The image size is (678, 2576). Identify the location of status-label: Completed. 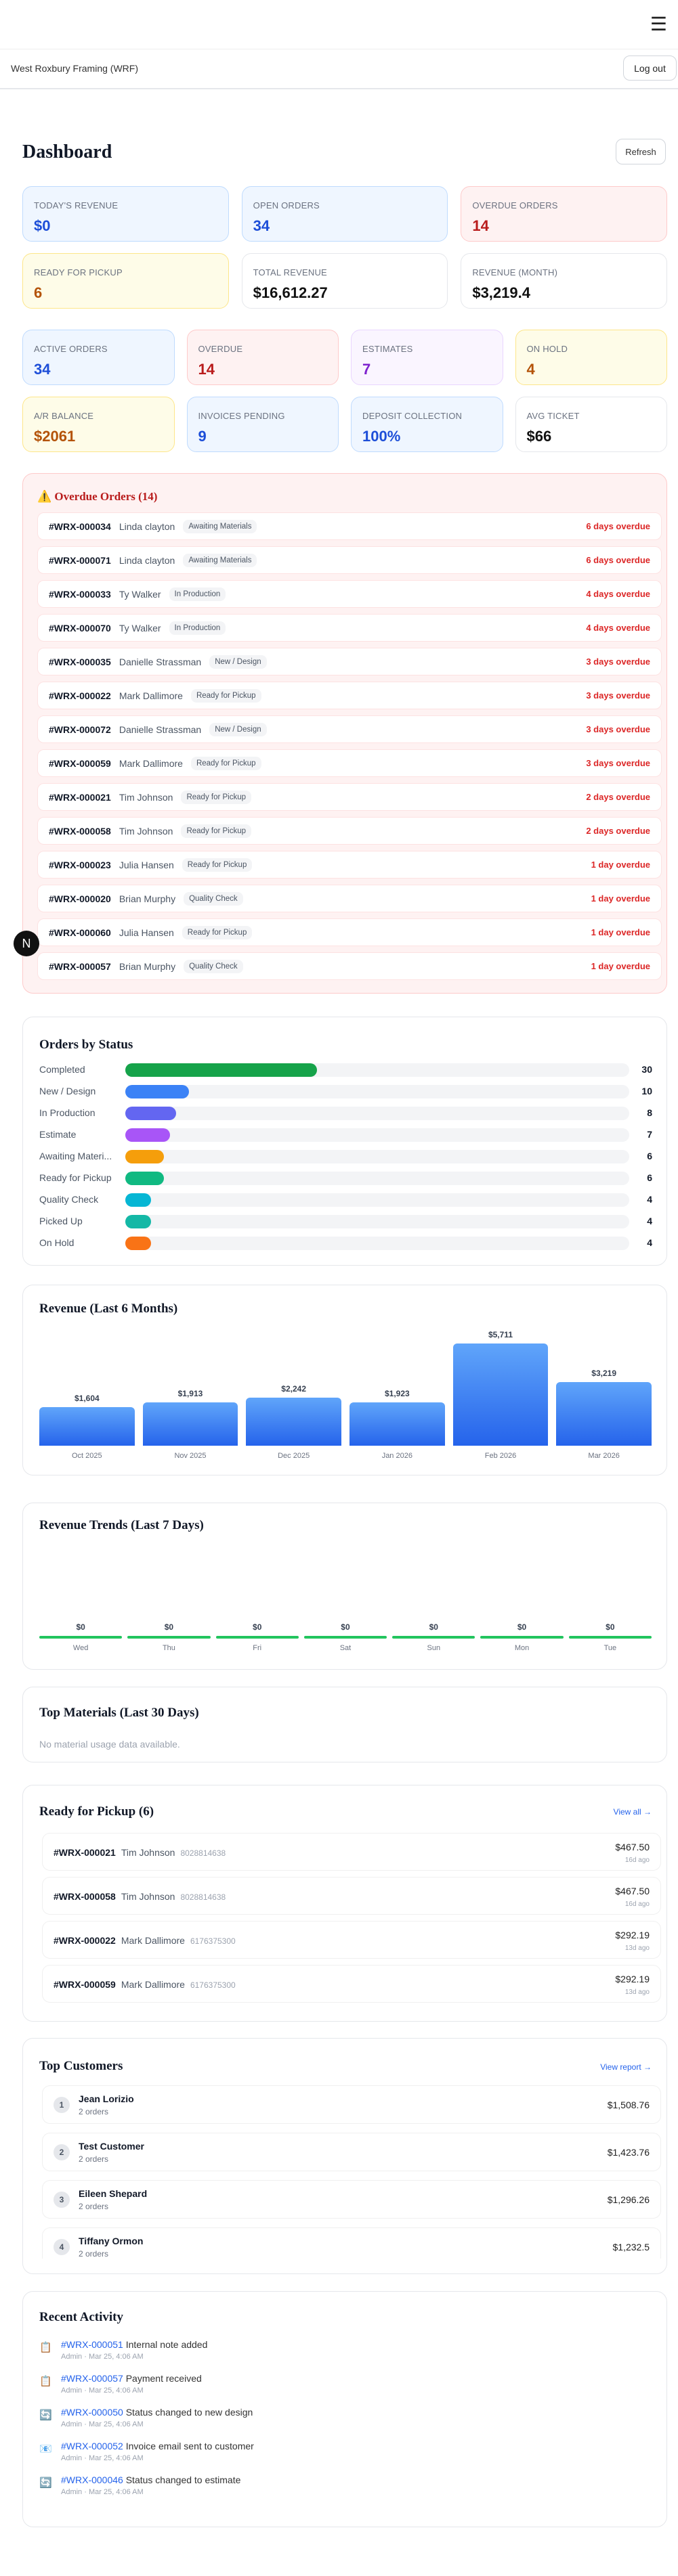
(62, 1069).